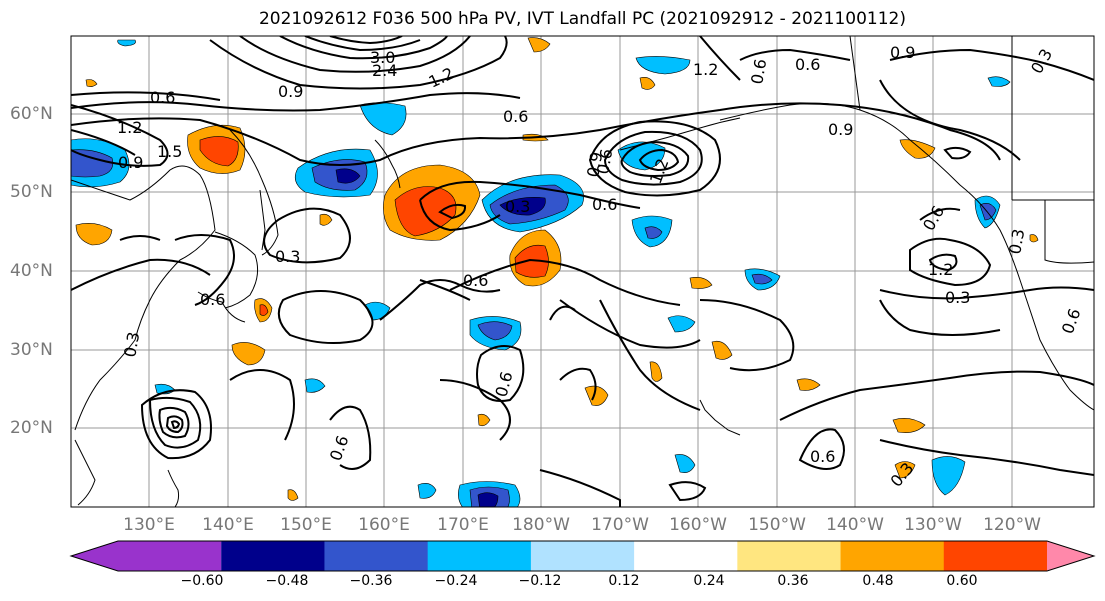 This screenshot has height=601, width=1105. What do you see at coordinates (709, 581) in the screenshot?
I see `colorbar-tick-label: 0.24` at bounding box center [709, 581].